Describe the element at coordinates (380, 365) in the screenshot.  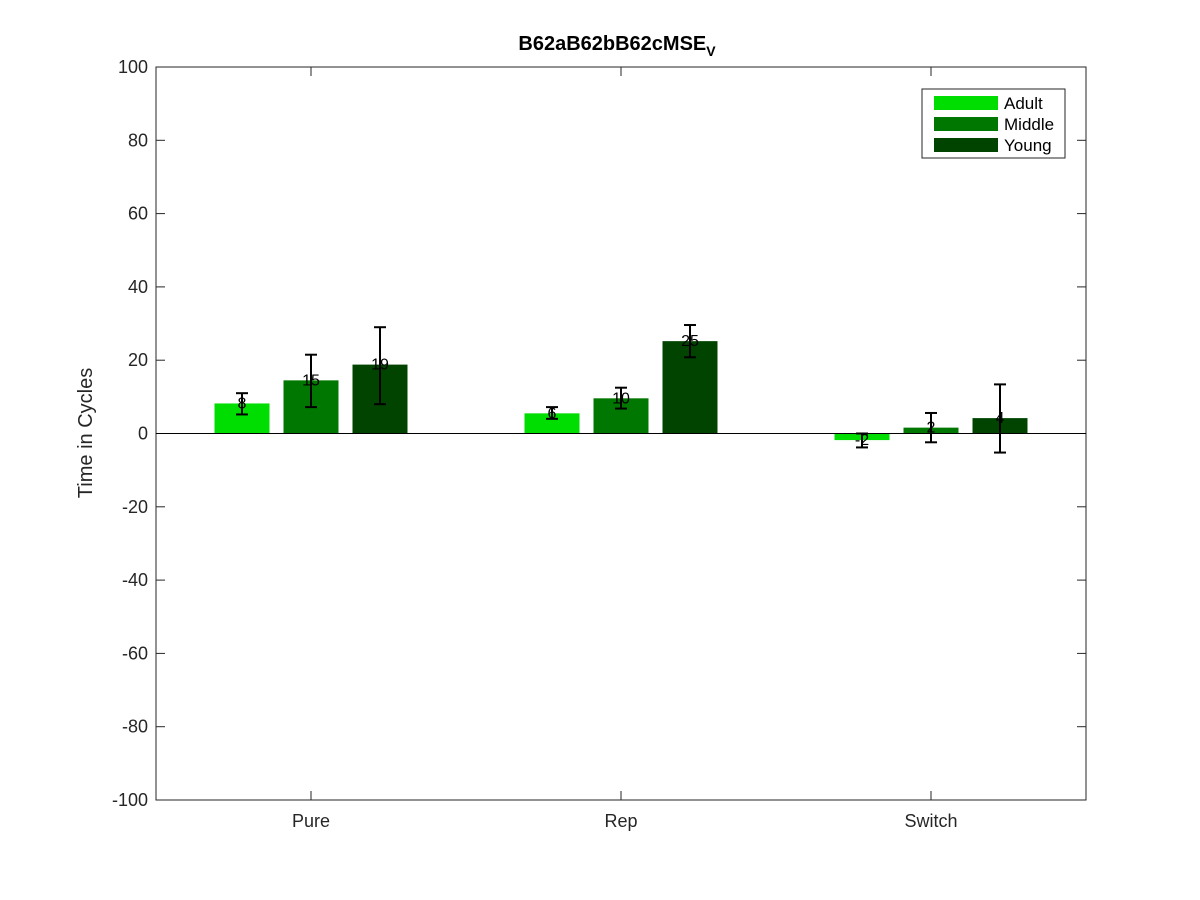
I see `data-label: 19` at that location.